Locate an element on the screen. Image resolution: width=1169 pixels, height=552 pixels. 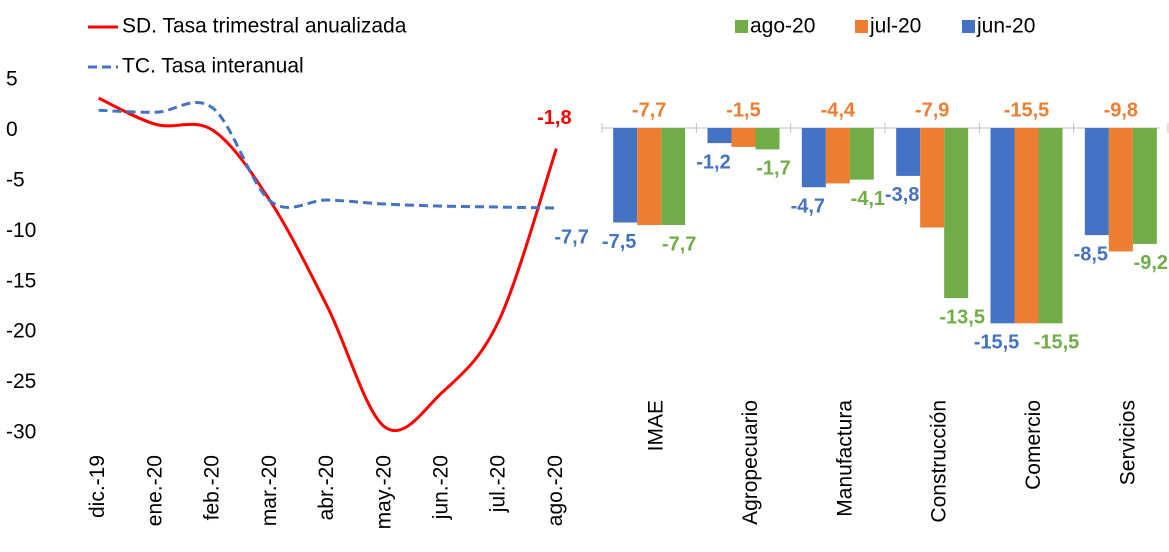
y-tick-label: 0 is located at coordinates (12, 129).